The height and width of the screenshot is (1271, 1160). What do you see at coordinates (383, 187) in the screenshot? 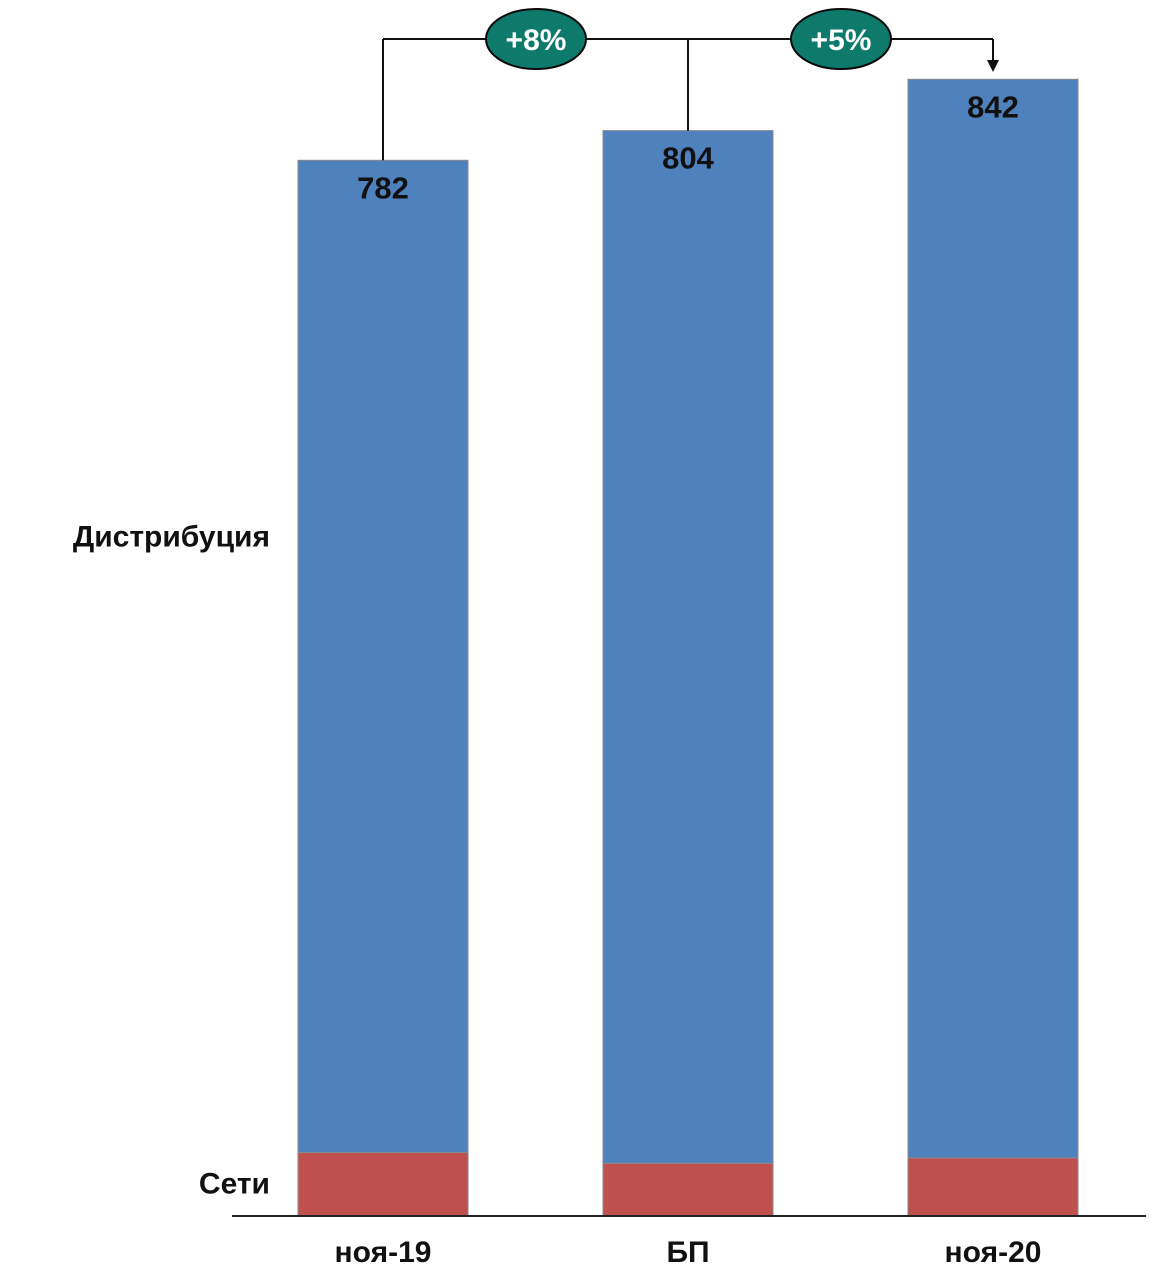
I see `total-data-label: 782` at bounding box center [383, 187].